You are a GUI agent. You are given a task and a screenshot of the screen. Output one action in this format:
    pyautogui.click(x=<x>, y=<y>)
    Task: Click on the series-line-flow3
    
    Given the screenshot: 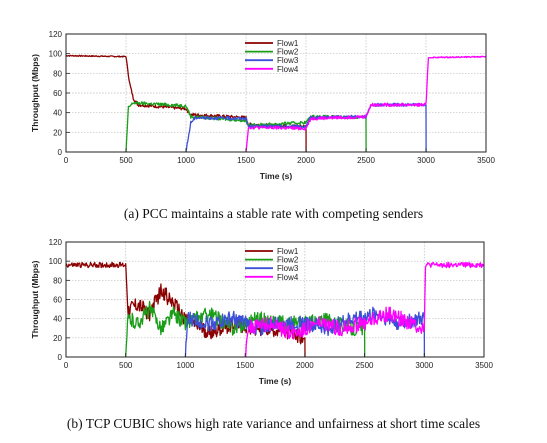 What is the action you would take?
    pyautogui.click(x=305, y=332)
    